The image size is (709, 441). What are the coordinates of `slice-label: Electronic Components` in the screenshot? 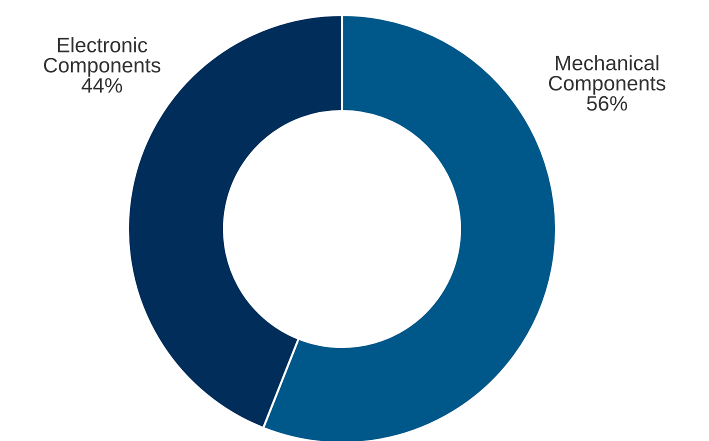 It's located at (102, 57).